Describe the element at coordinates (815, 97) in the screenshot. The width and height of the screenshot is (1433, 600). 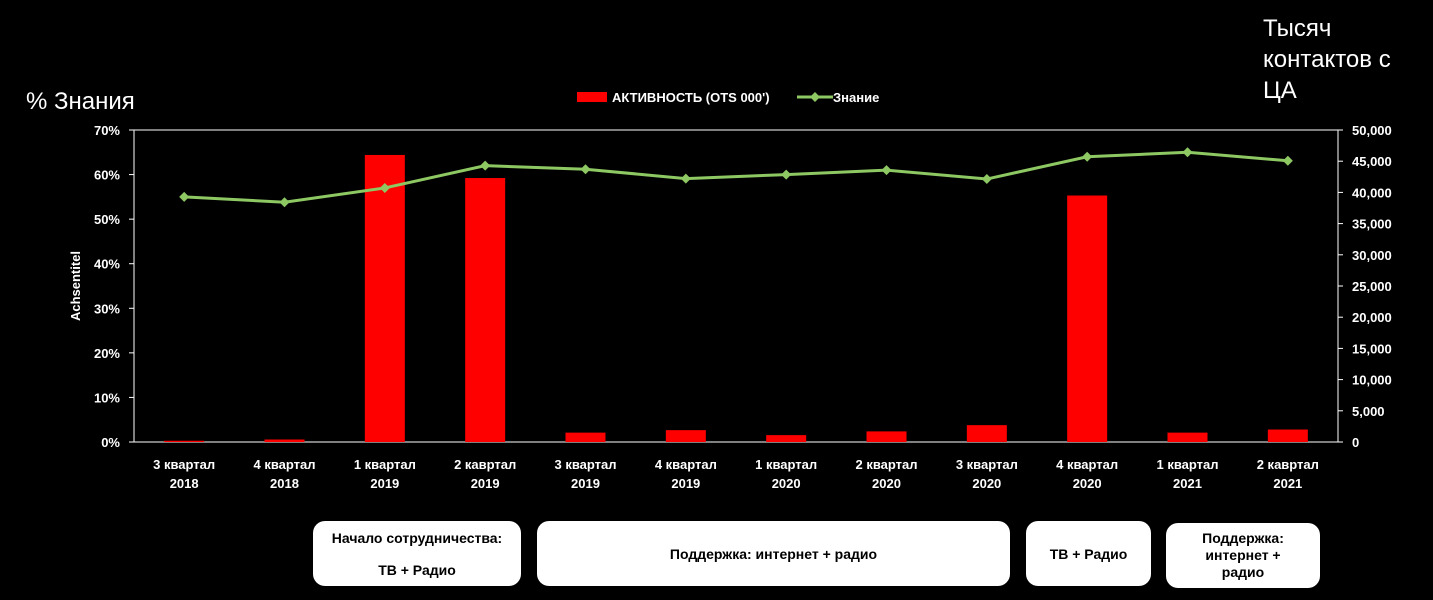
I see `legend-marker-awareness` at that location.